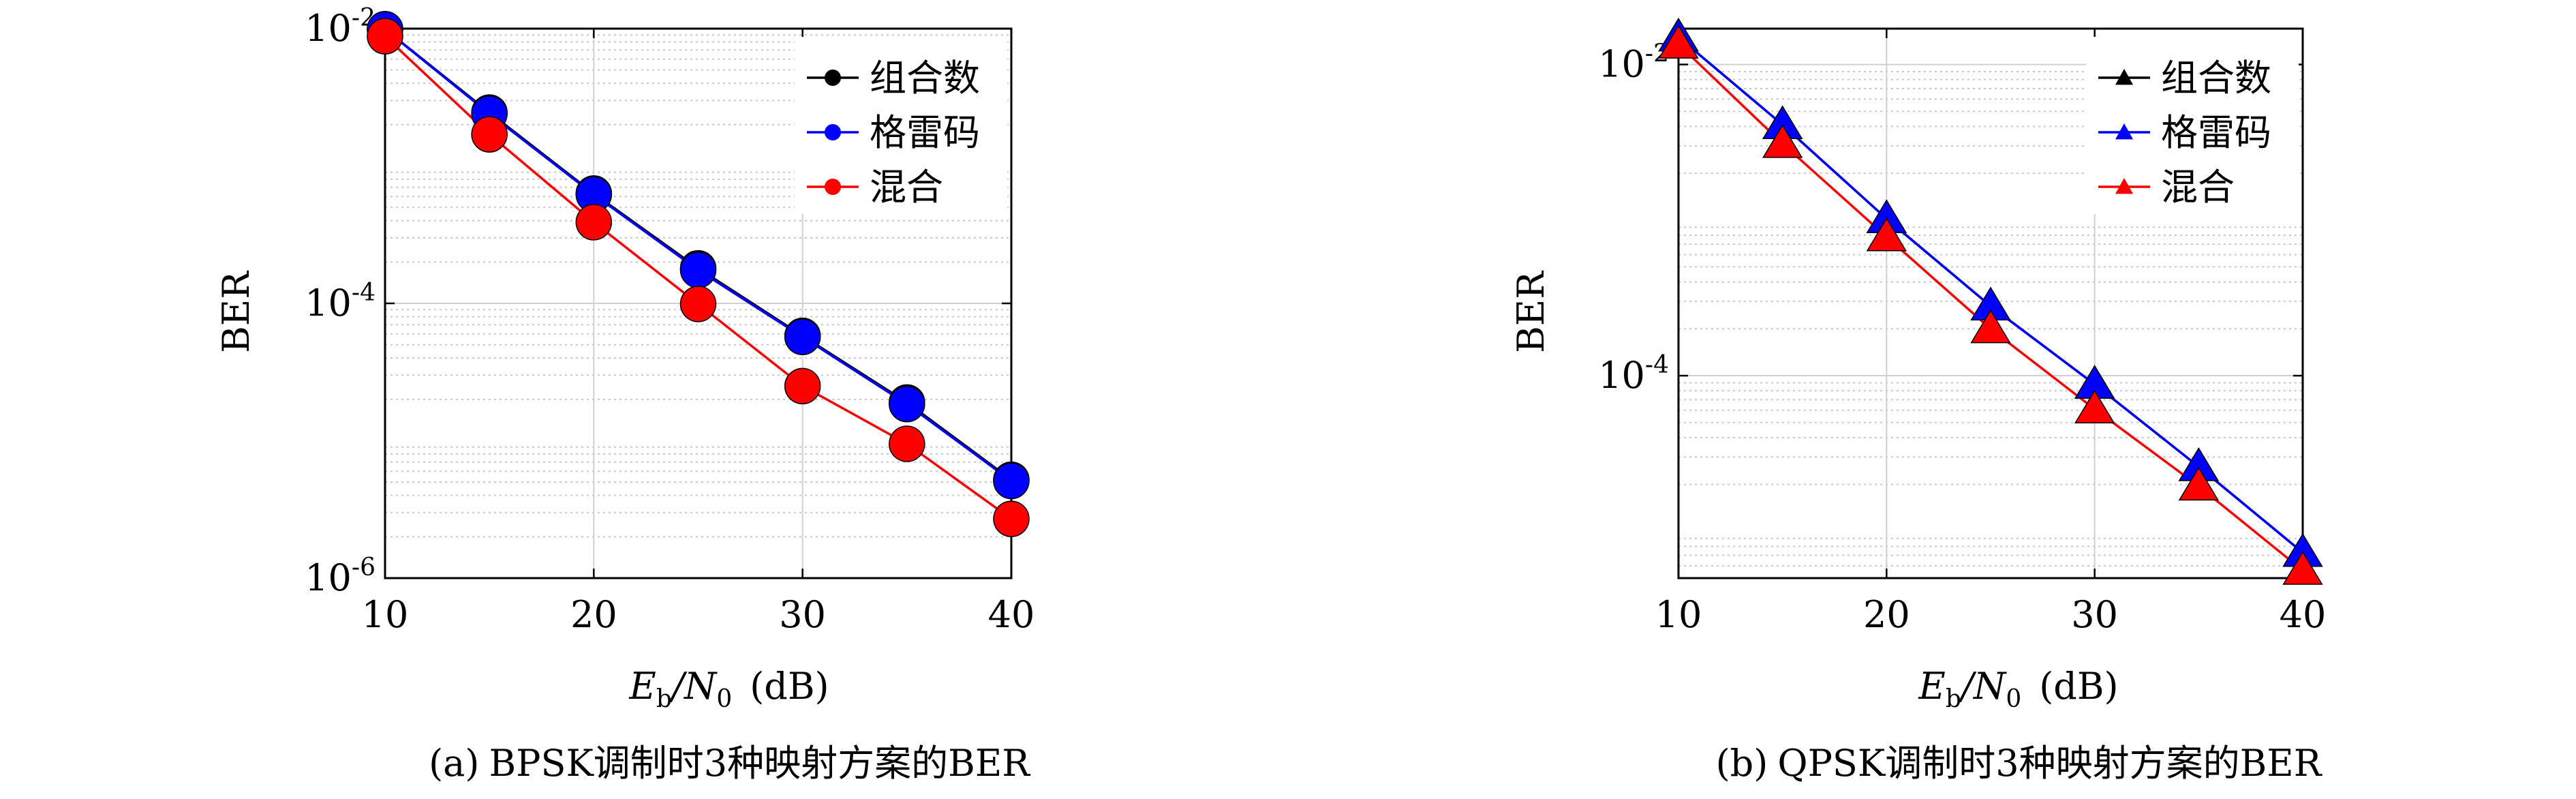  Describe the element at coordinates (1814, 492) in the screenshot. I see `panel-b: BER Eb/N0 (dB)` at that location.